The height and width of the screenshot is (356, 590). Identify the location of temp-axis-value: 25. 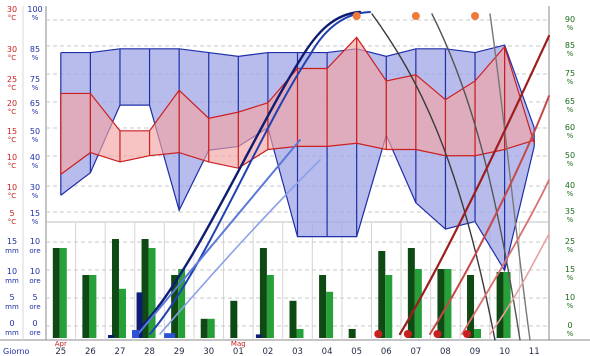
(12, 79).